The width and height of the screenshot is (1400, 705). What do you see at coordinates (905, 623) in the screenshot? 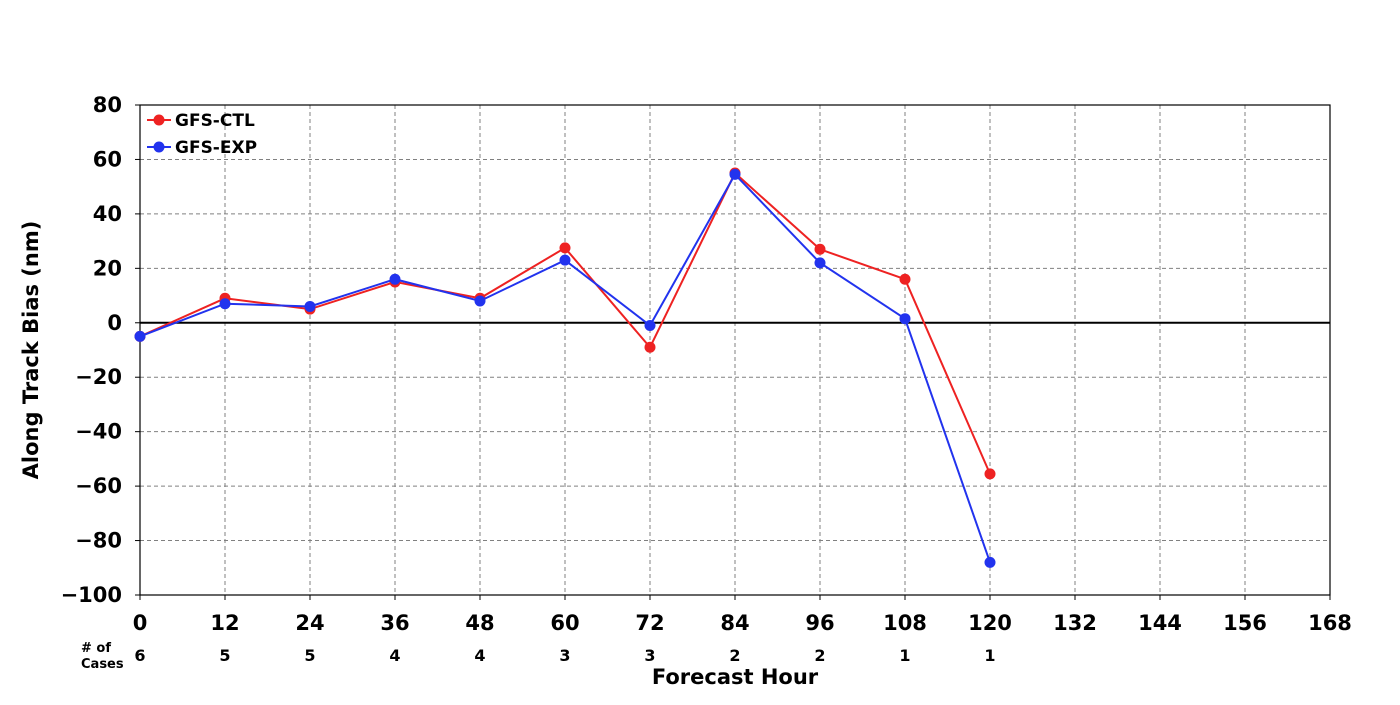
I see `x-tick-label: 108` at bounding box center [905, 623].